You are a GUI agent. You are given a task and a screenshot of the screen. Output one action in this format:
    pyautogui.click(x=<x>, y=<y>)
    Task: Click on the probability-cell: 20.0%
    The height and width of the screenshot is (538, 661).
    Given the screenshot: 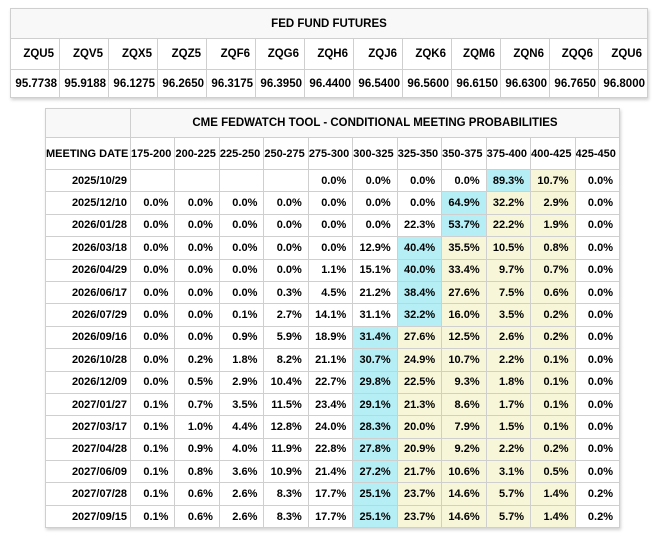 What is the action you would take?
    pyautogui.click(x=419, y=427)
    